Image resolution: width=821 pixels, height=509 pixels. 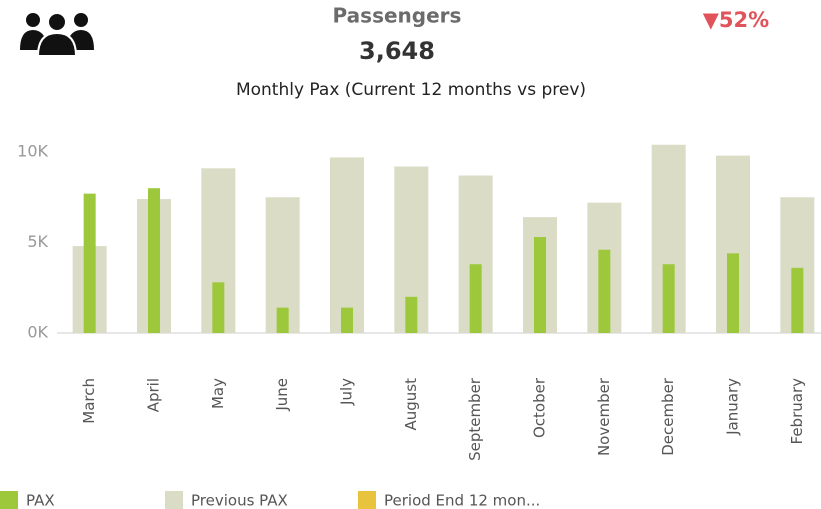 What do you see at coordinates (411, 90) in the screenshot?
I see `chart-title: Monthly Pax (Current 12 months vs prev)` at bounding box center [411, 90].